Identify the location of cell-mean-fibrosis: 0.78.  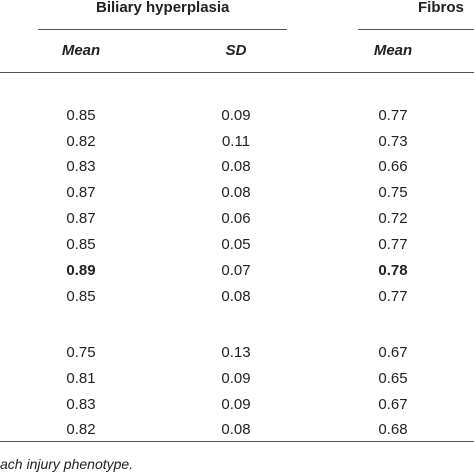
(393, 270).